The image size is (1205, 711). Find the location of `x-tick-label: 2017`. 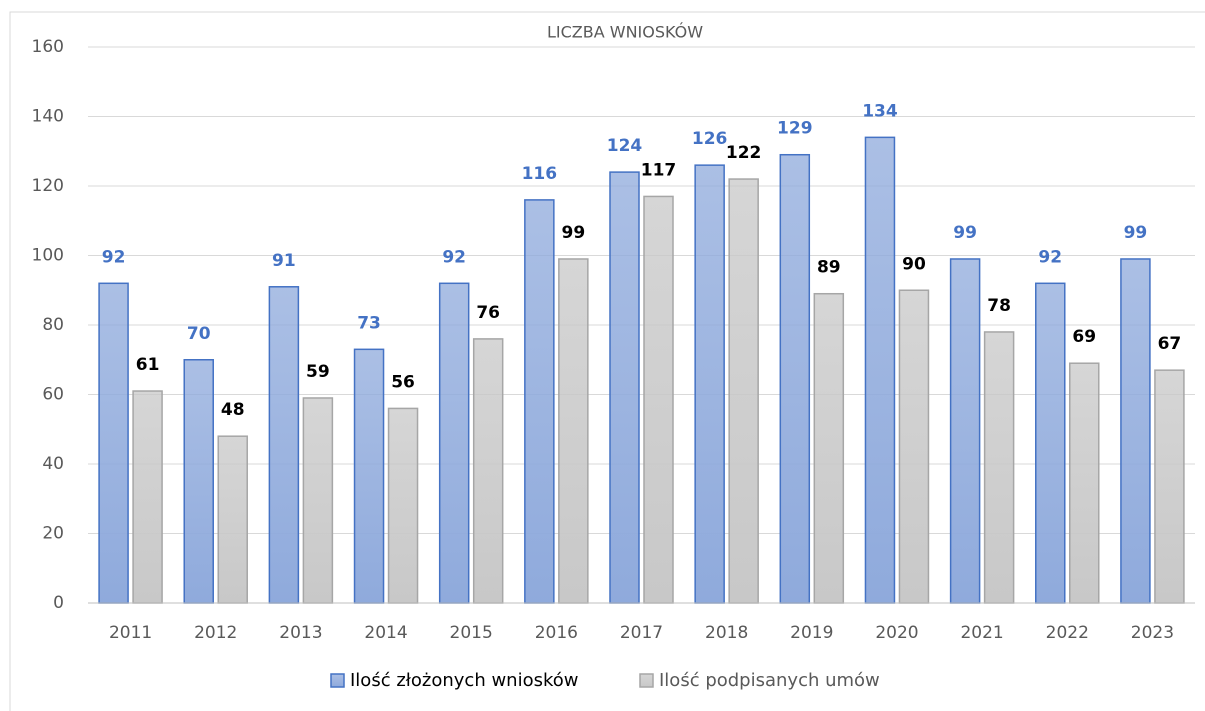

x-tick-label: 2017 is located at coordinates (641, 633).